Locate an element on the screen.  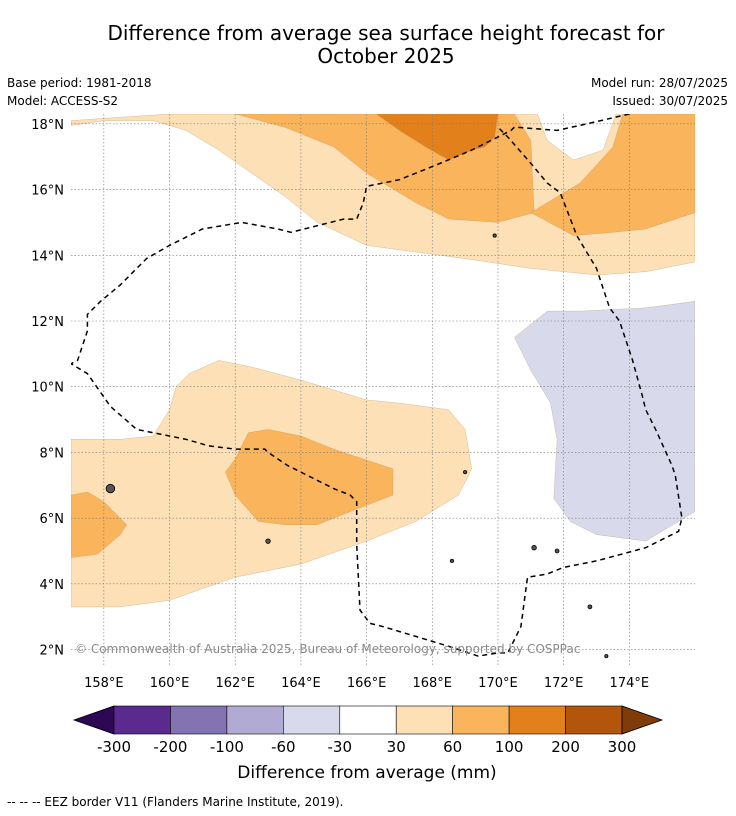
title-line-2: October 2025 is located at coordinates (386, 56).